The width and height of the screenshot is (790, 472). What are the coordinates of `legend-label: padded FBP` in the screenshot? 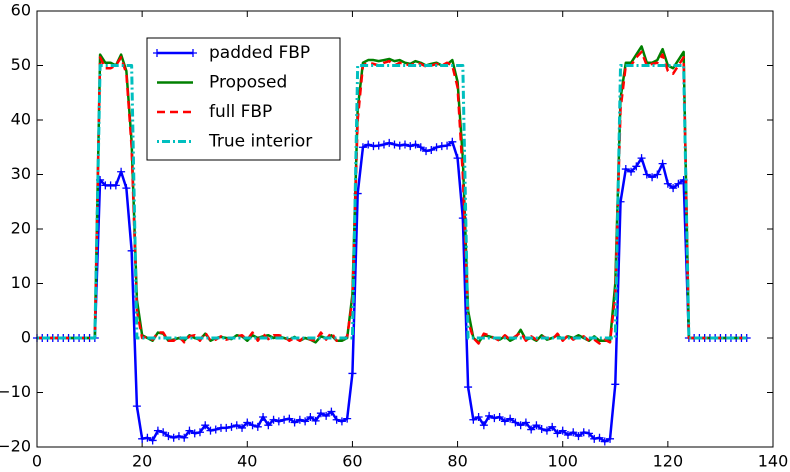 It's located at (259, 53).